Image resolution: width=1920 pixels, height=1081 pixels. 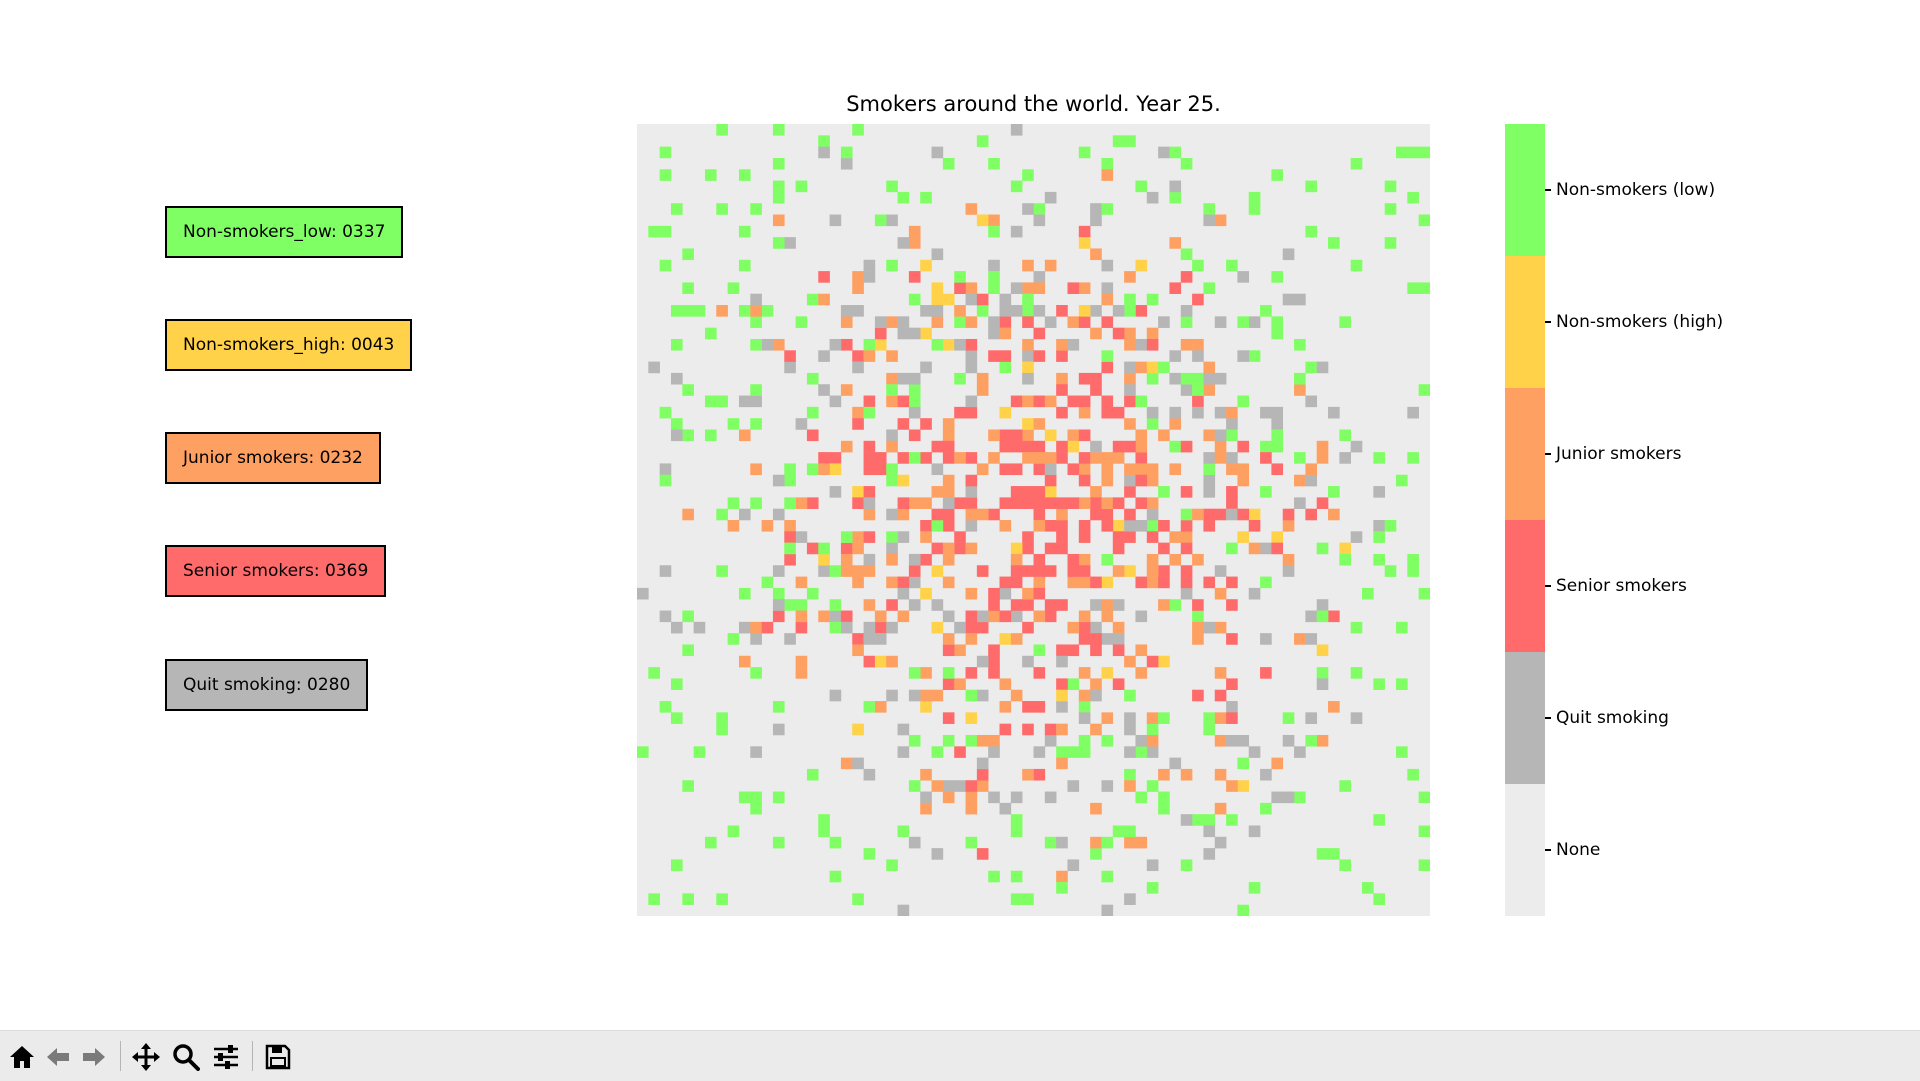 I want to click on home-icon, so click(x=22, y=1057).